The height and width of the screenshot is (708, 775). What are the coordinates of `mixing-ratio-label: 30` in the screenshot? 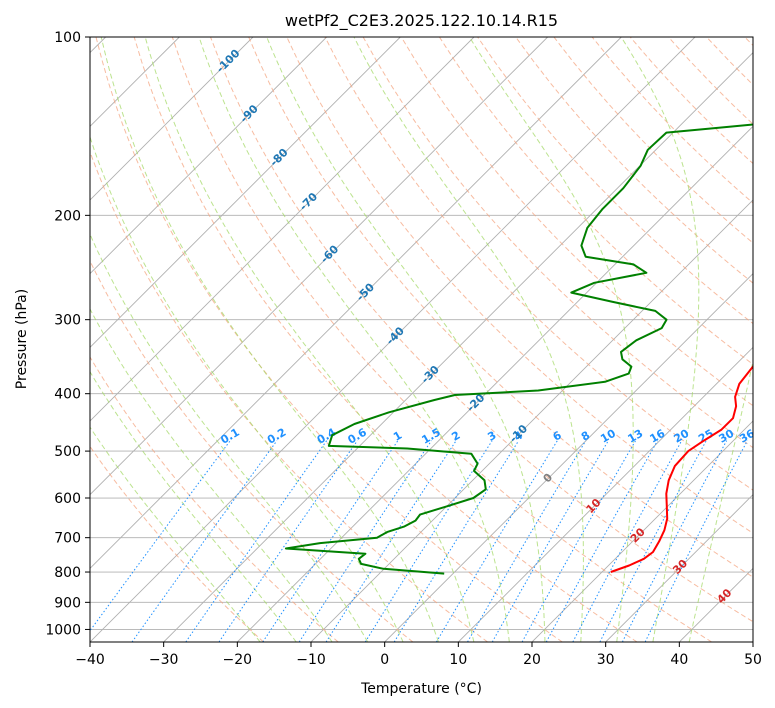 It's located at (727, 436).